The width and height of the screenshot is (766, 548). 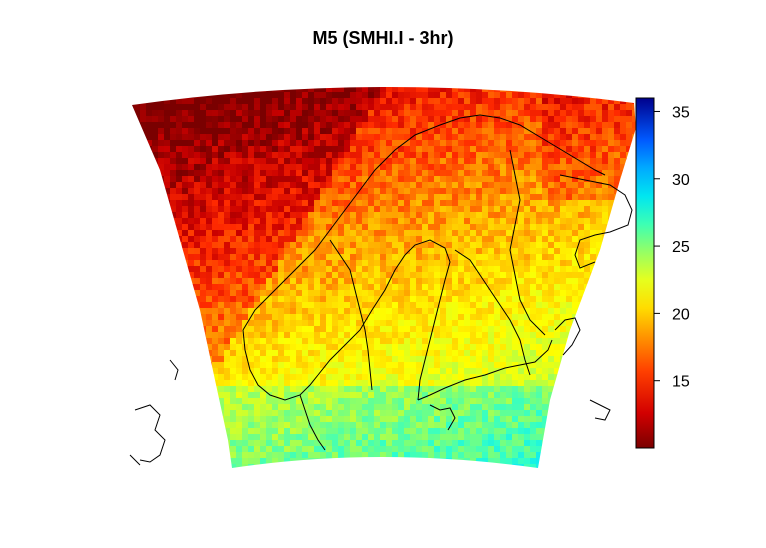 I want to click on map-title: M5 (SMHI.I - 3hr), so click(x=383, y=38).